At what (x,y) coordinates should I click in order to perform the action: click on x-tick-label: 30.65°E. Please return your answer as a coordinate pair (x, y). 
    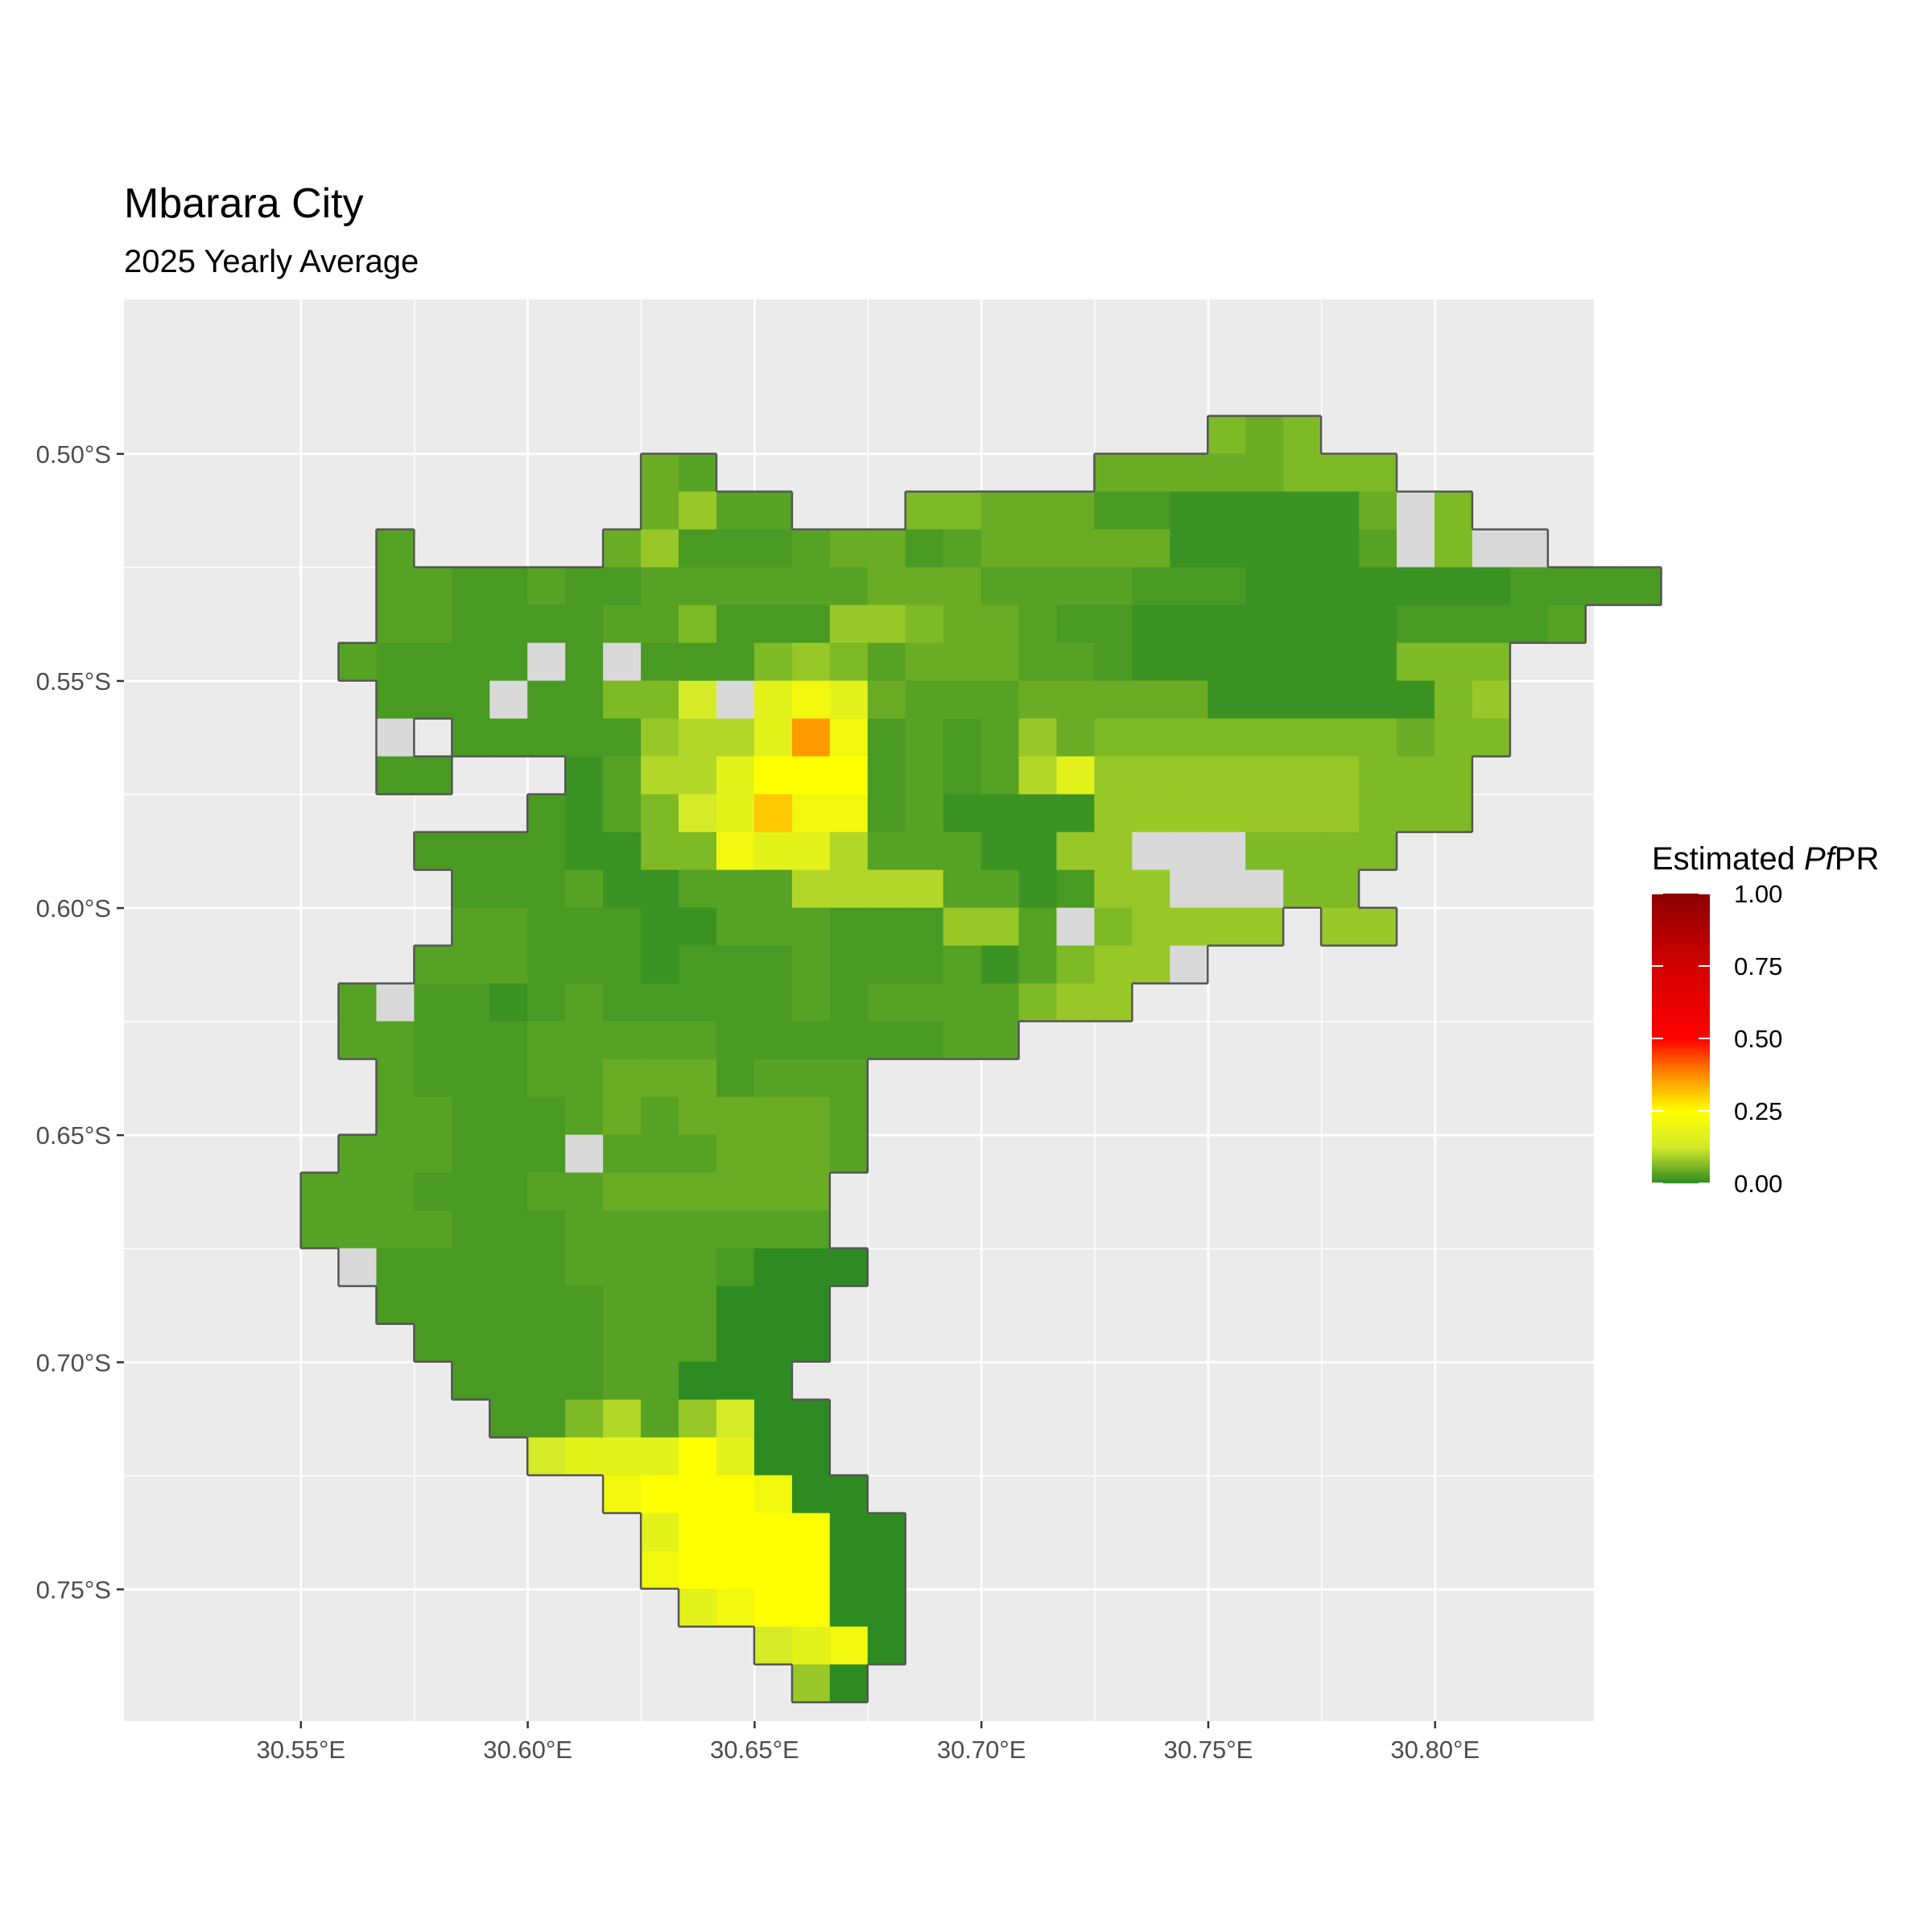
    Looking at the image, I should click on (754, 1750).